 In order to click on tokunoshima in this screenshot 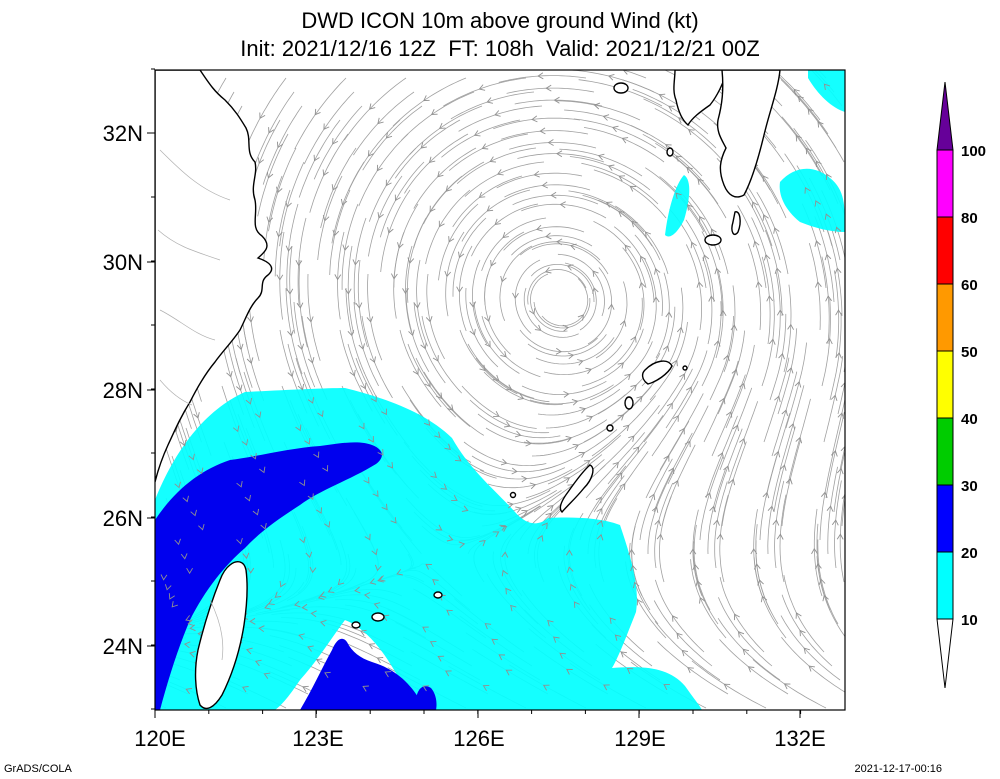, I will do `click(629, 403)`.